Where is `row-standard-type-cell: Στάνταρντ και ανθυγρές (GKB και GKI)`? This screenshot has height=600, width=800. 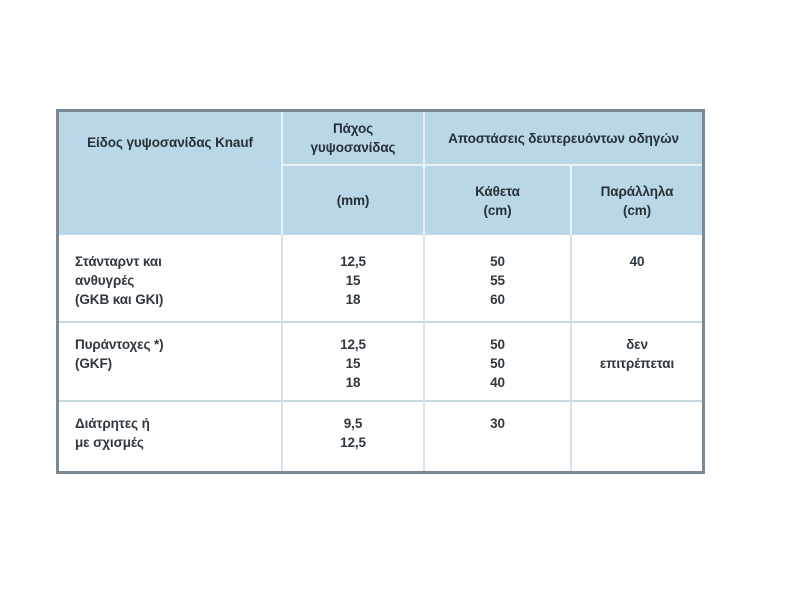 row-standard-type-cell: Στάνταρντ και ανθυγρές (GKB και GKI) is located at coordinates (171, 279).